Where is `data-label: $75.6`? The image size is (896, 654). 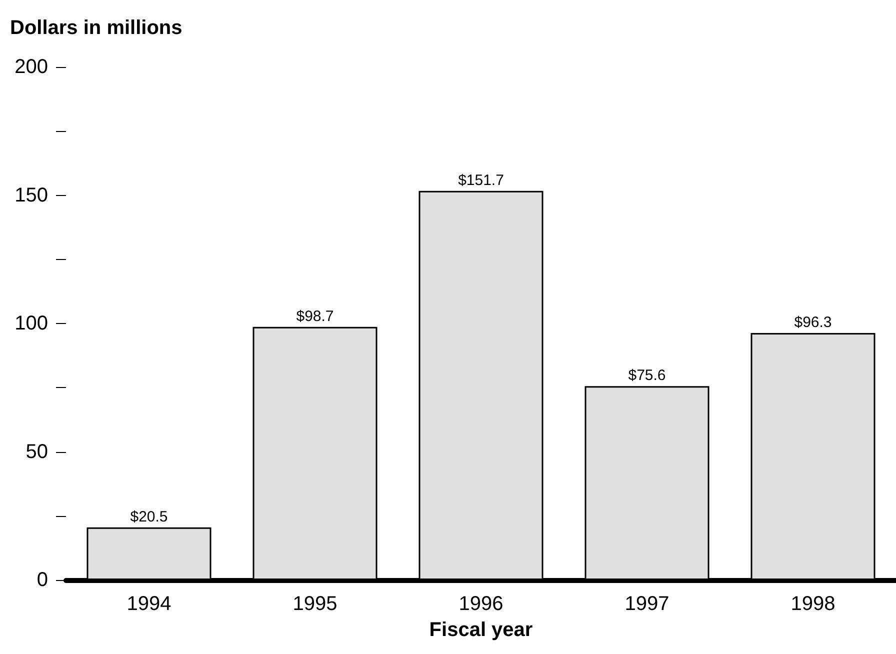 data-label: $75.6 is located at coordinates (647, 375).